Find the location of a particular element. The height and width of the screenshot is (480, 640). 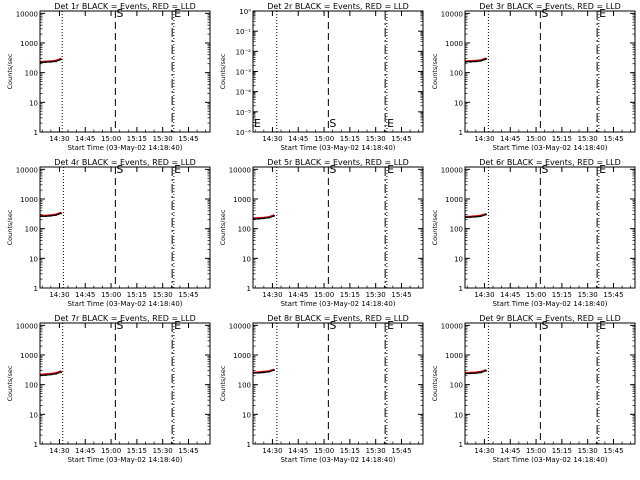

y-tick-label: 10⁻² is located at coordinates (244, 52).